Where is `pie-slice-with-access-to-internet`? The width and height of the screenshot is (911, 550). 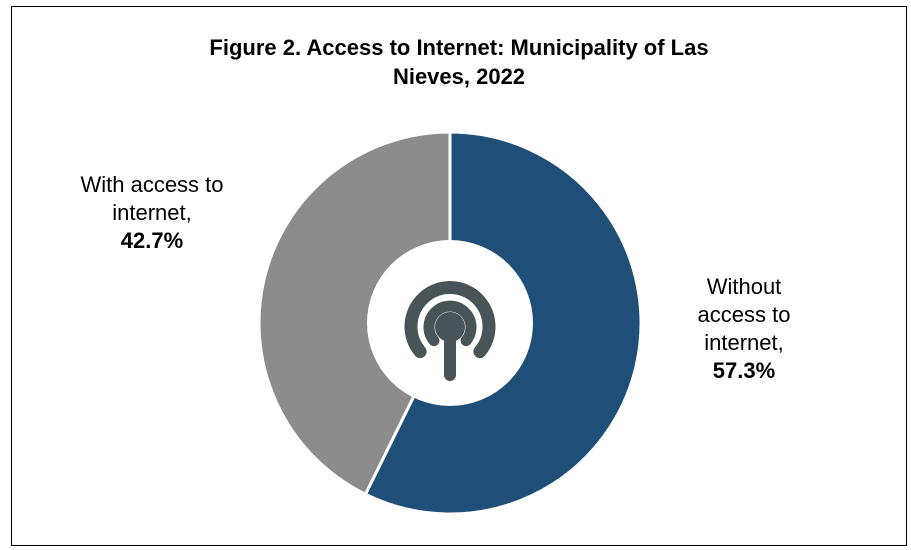
pie-slice-with-access-to-internet is located at coordinates (354, 313).